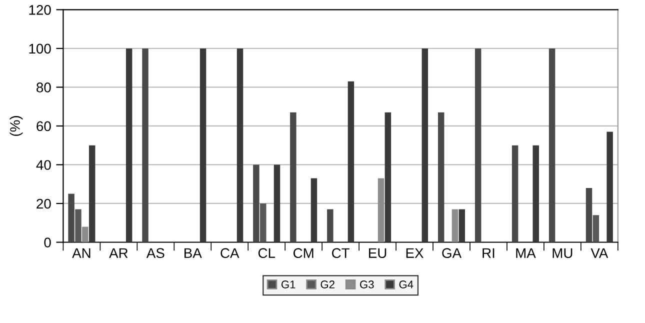 The image size is (645, 323). What do you see at coordinates (341, 253) in the screenshot?
I see `x-tick-label: CT` at bounding box center [341, 253].